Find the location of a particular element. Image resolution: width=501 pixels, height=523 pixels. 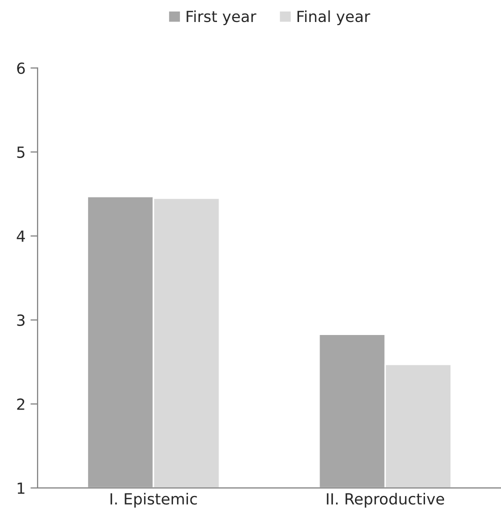

y-tick-label: 3 is located at coordinates (21, 320).